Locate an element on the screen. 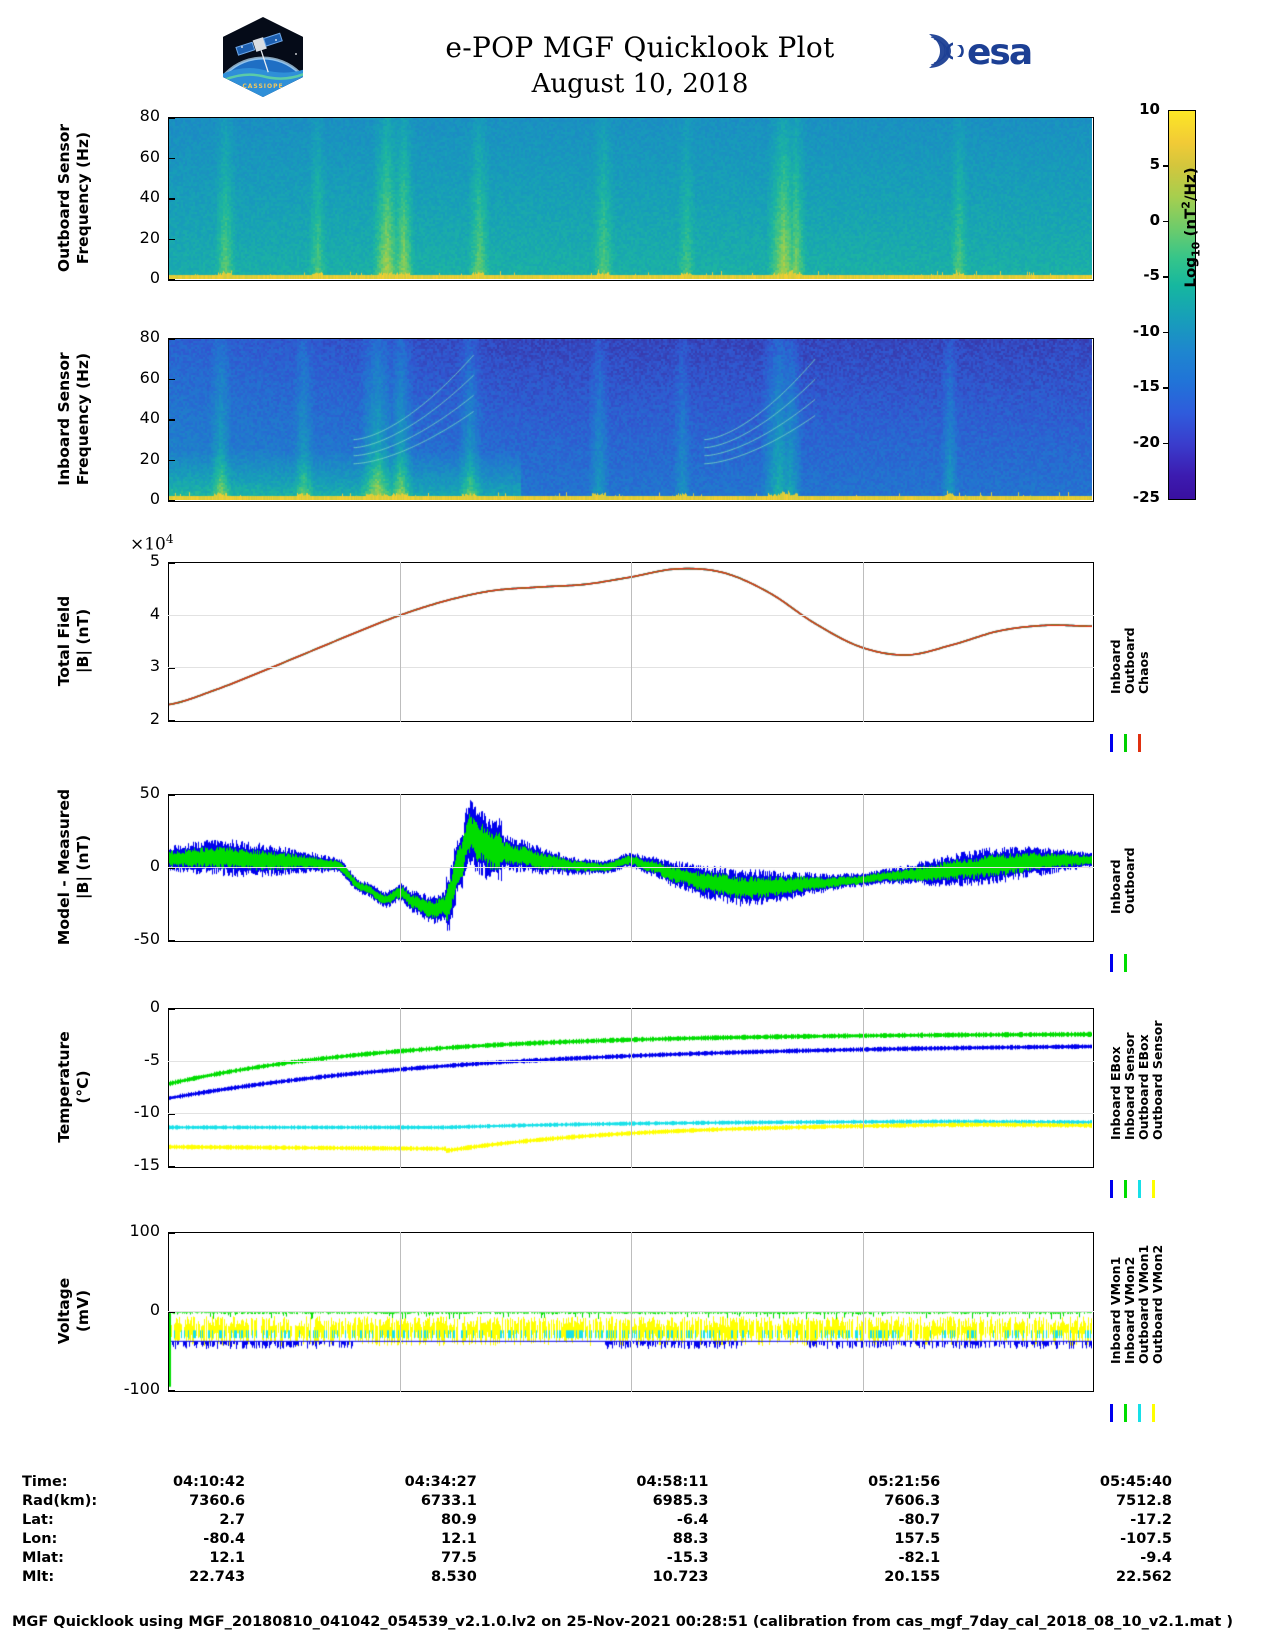 This screenshot has height=1650, width=1275. y-tick-label: 100 is located at coordinates (144, 1230).